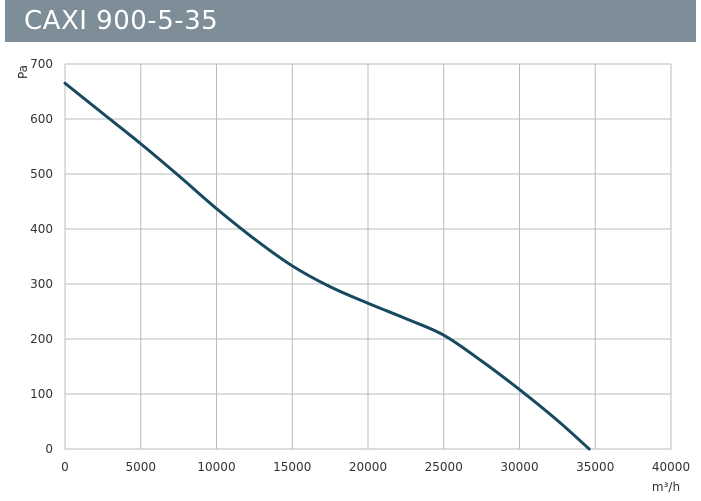 The height and width of the screenshot is (501, 701). I want to click on y-tick-label: 500, so click(41, 174).